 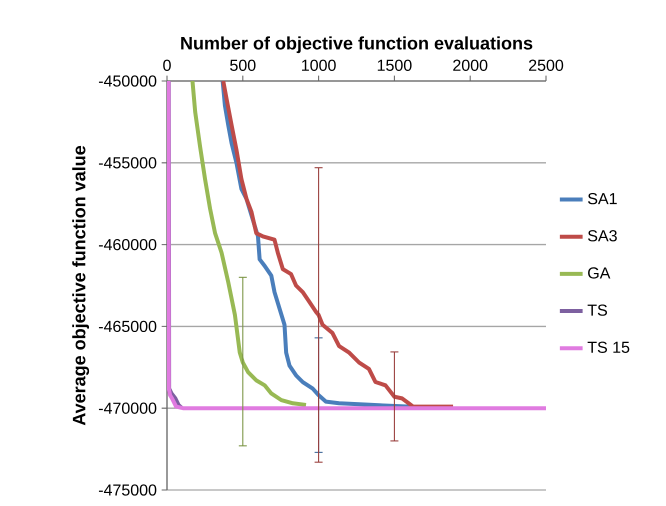 What do you see at coordinates (243, 65) in the screenshot?
I see `x-tick-label: 500` at bounding box center [243, 65].